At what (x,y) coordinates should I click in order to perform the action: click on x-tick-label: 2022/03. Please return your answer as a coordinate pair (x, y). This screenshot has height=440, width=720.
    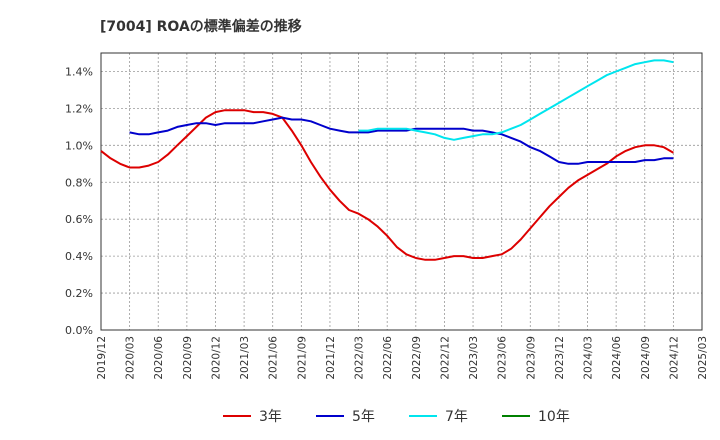
    Looking at the image, I should click on (360, 358).